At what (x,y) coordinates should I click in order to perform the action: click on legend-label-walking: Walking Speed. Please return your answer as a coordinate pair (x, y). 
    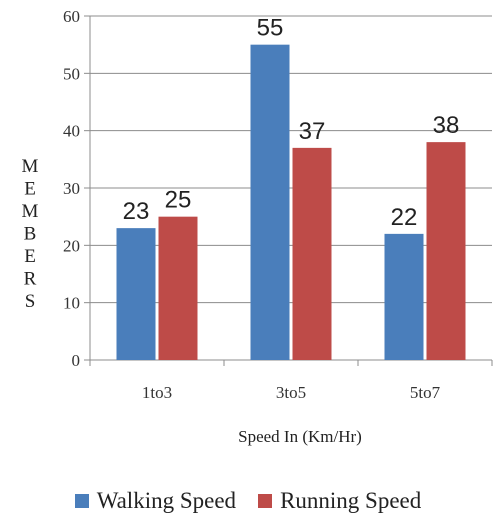
    Looking at the image, I should click on (166, 500).